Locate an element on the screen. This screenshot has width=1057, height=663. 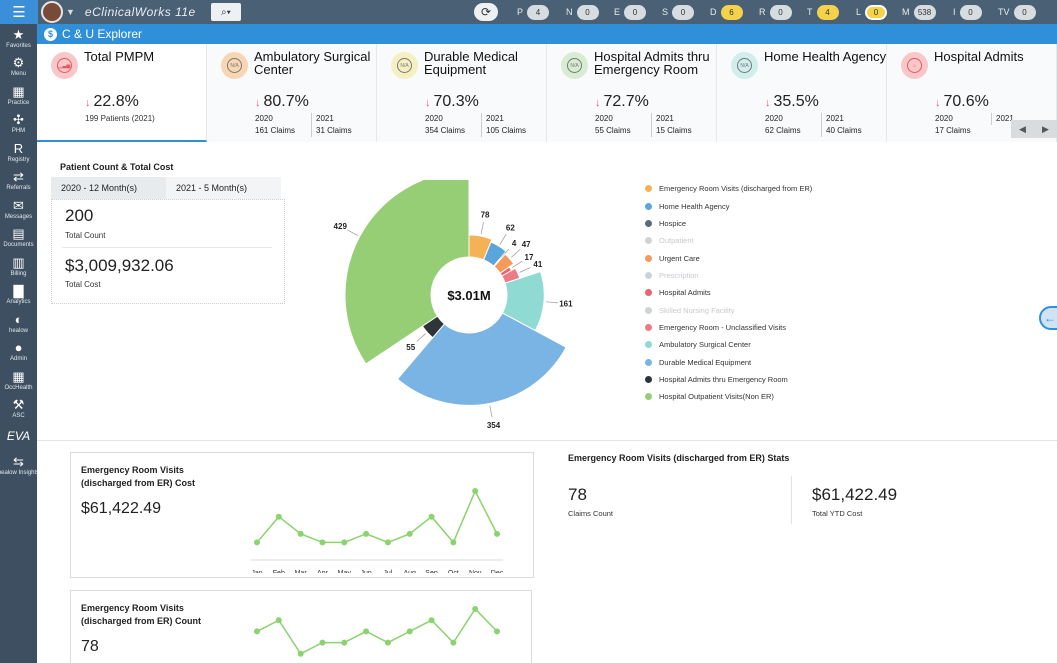
legend-item: Hospital Admits thru Emergency Room is located at coordinates (728, 379).